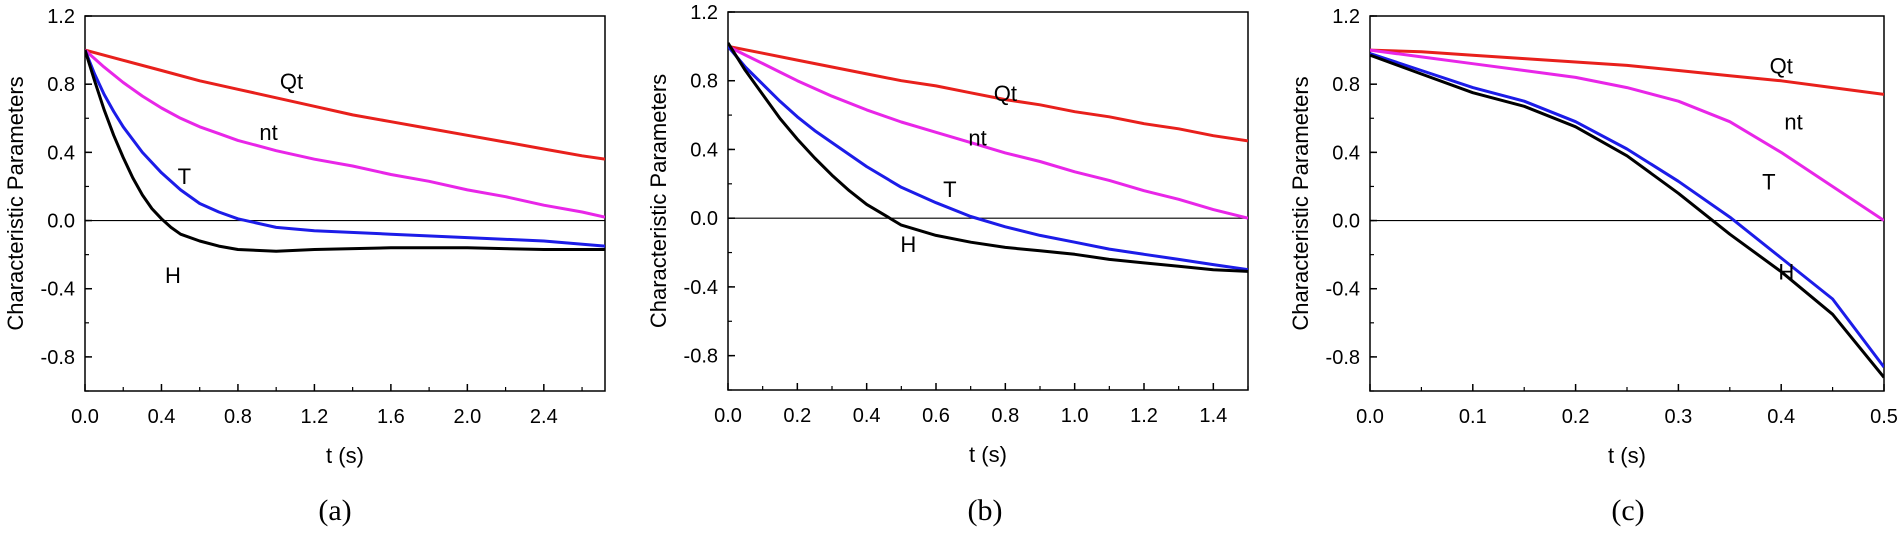  I want to click on panel-caption: (c), so click(1627, 510).